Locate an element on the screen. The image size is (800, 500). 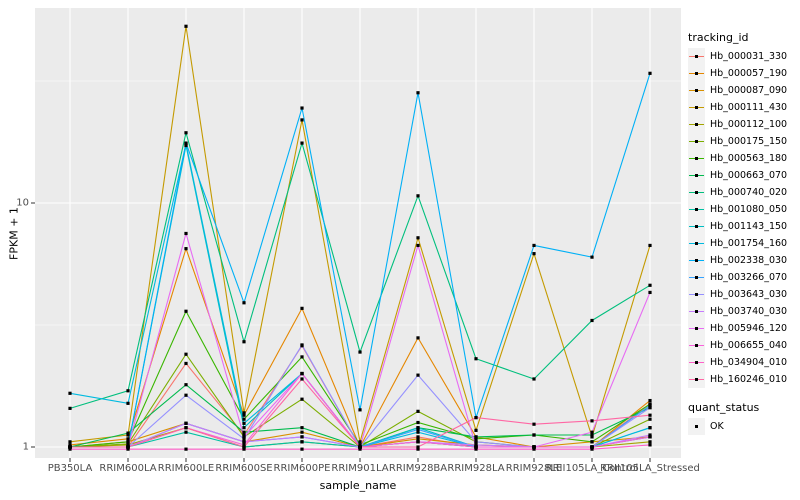
legend-entry-label: OK is located at coordinates (717, 426).